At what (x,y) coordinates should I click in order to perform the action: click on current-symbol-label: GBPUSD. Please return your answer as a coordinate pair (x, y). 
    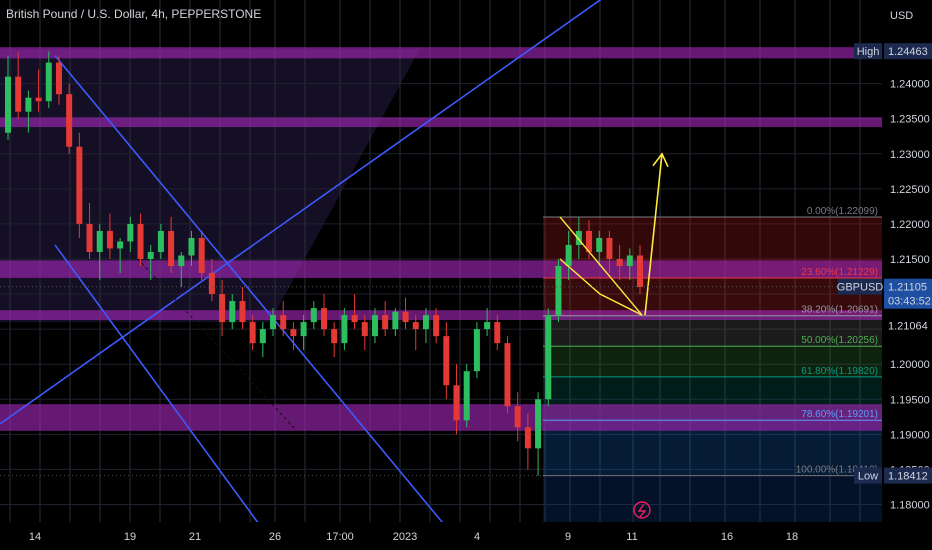
    Looking at the image, I should click on (860, 288).